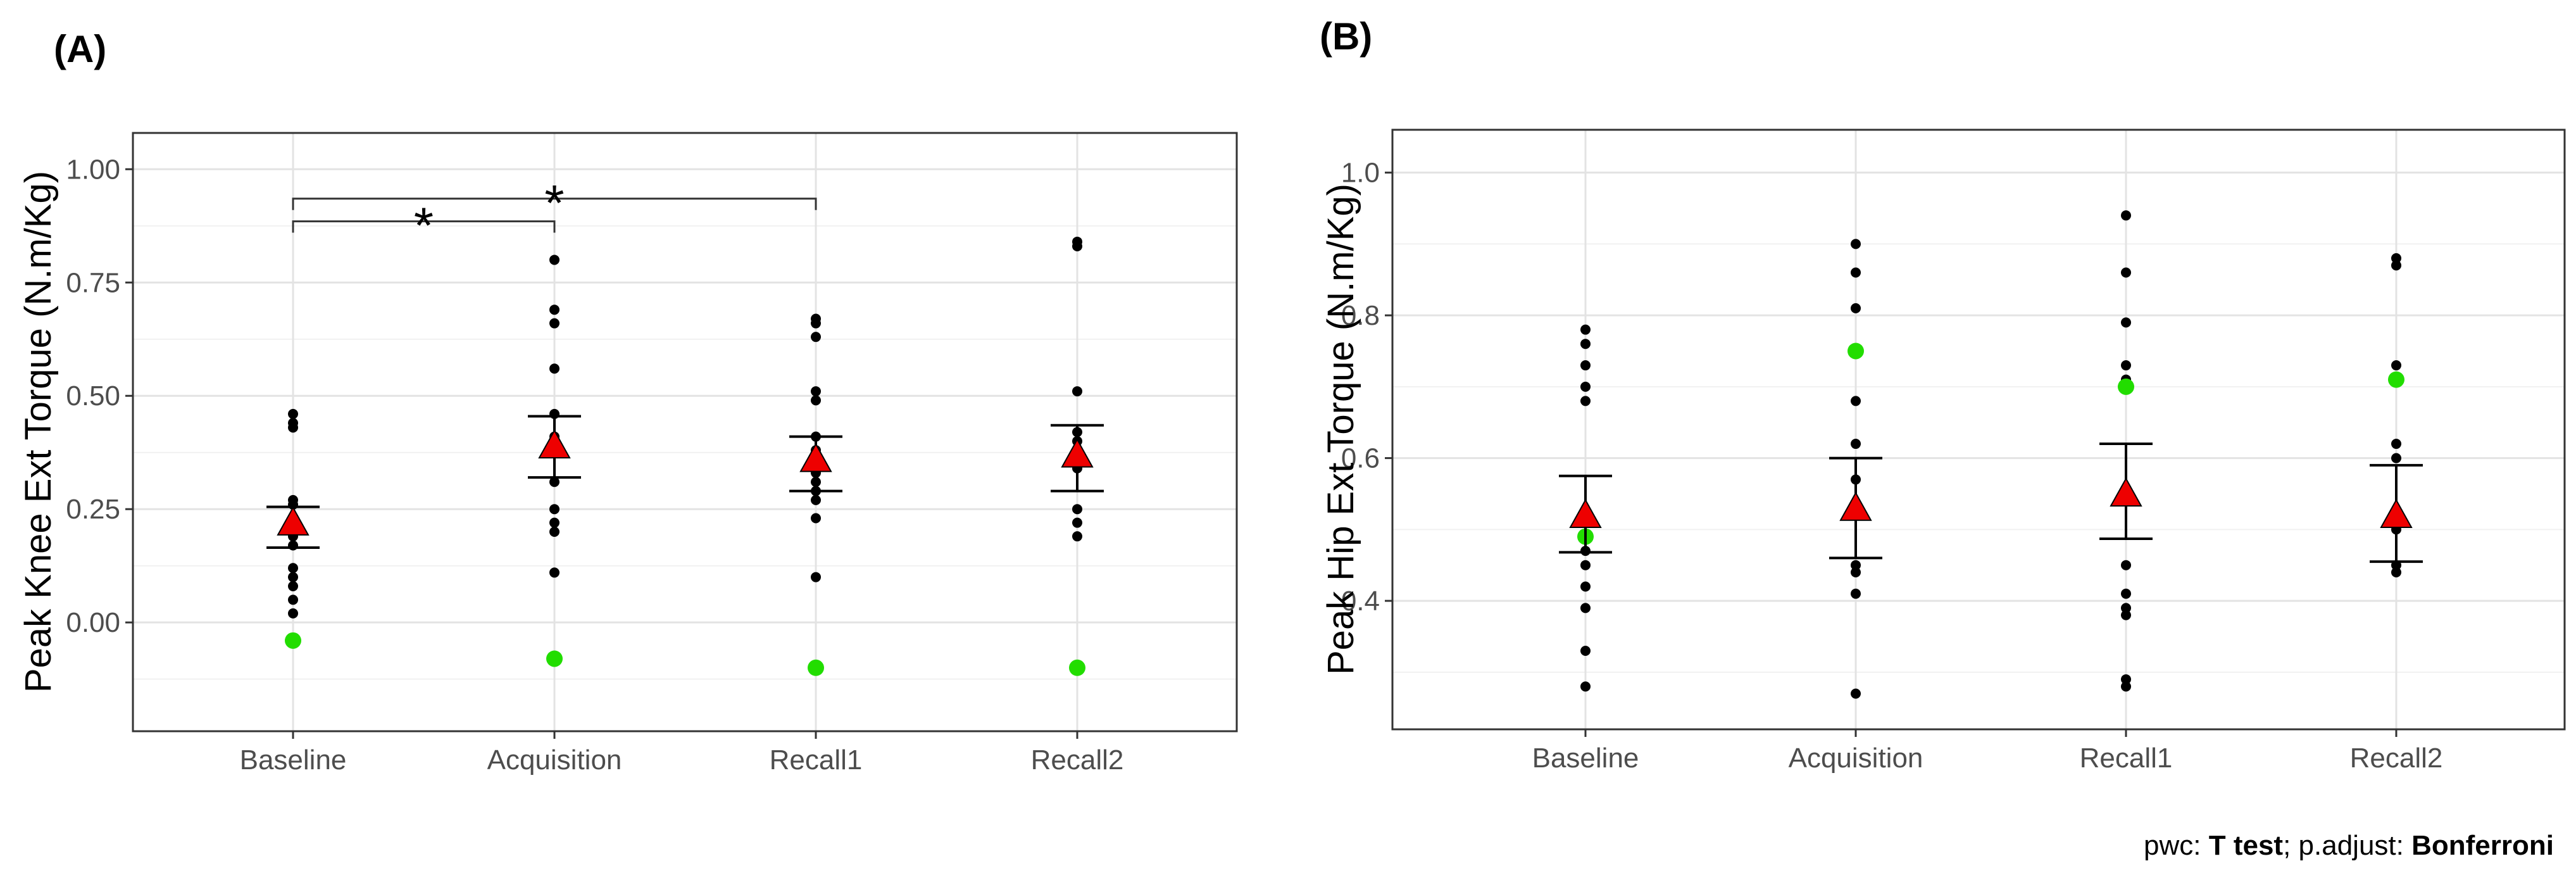 This screenshot has width=2576, height=880. What do you see at coordinates (80, 49) in the screenshot?
I see `panel-label-a: (A)` at bounding box center [80, 49].